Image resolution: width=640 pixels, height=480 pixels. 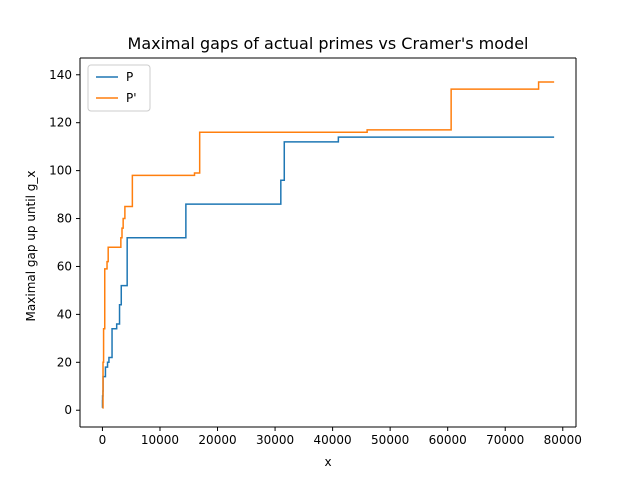 What do you see at coordinates (327, 462) in the screenshot?
I see `x-axis-label: x` at bounding box center [327, 462].